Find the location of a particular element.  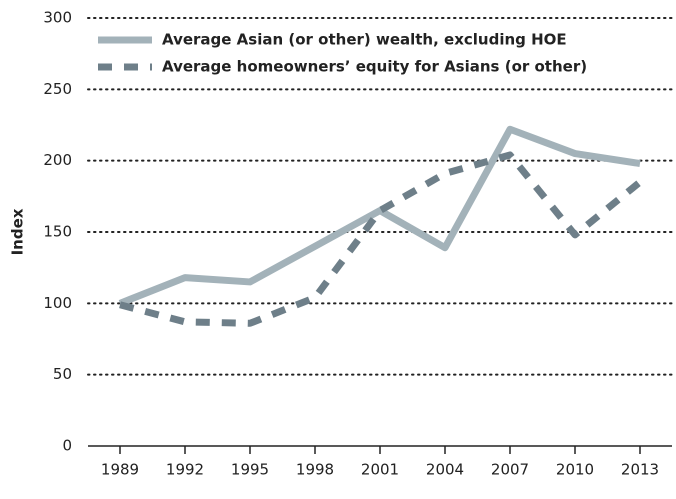

y-tick-label: 50 is located at coordinates (62, 374).